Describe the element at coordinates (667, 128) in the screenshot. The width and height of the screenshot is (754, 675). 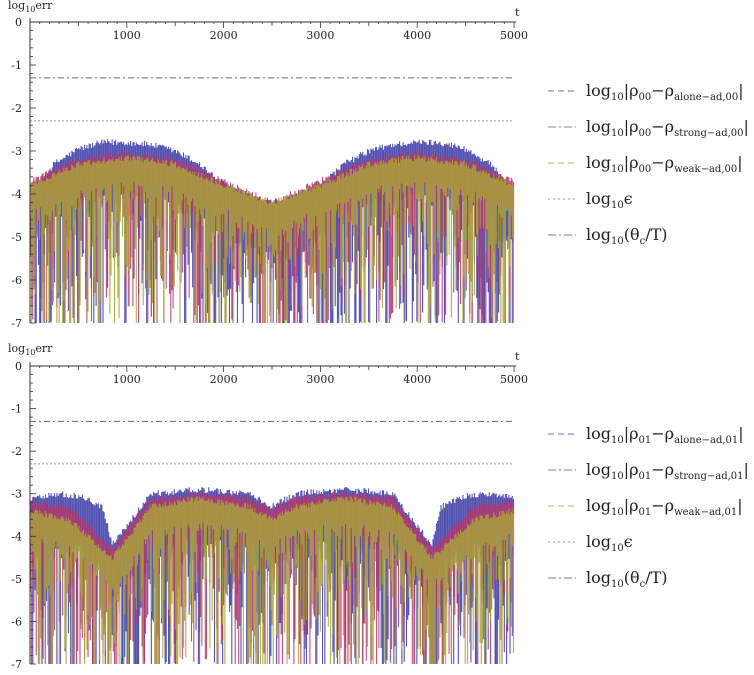
I see `legend-label: log10|ρ00−ρstrong−ad,00|` at that location.